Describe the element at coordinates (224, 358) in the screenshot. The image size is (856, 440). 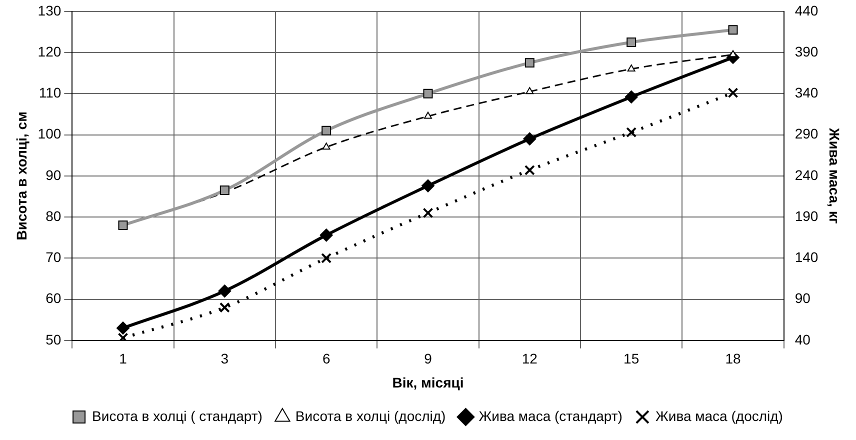
I see `x-tick-label: 3` at that location.